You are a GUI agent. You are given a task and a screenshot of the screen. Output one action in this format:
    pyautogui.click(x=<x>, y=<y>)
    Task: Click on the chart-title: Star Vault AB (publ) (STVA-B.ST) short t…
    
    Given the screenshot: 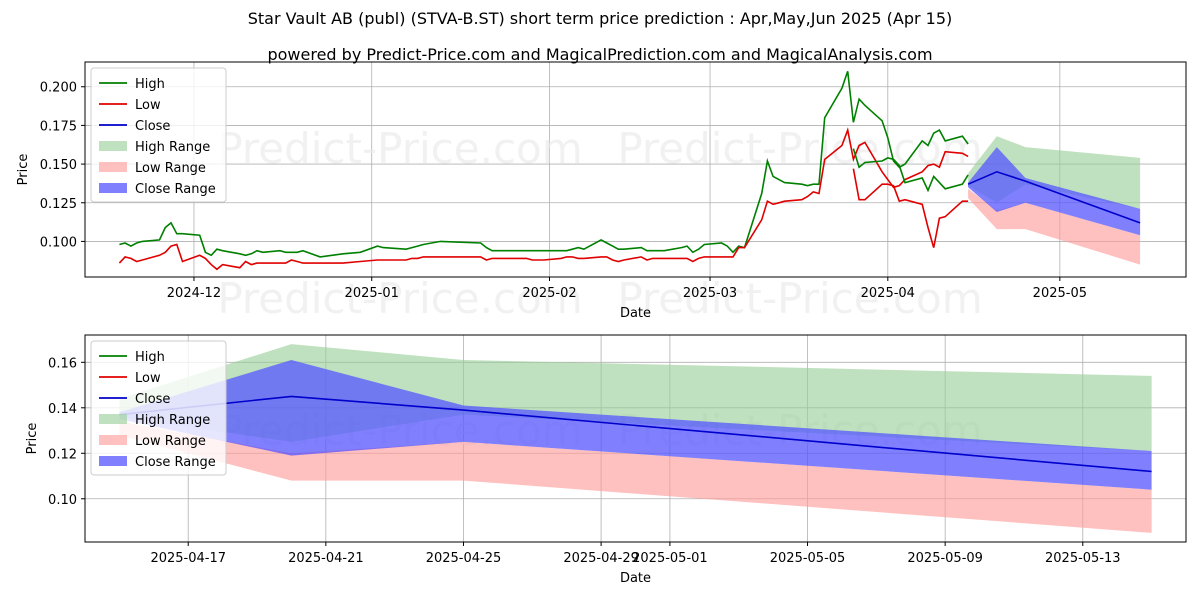 What is the action you would take?
    pyautogui.click(x=600, y=18)
    